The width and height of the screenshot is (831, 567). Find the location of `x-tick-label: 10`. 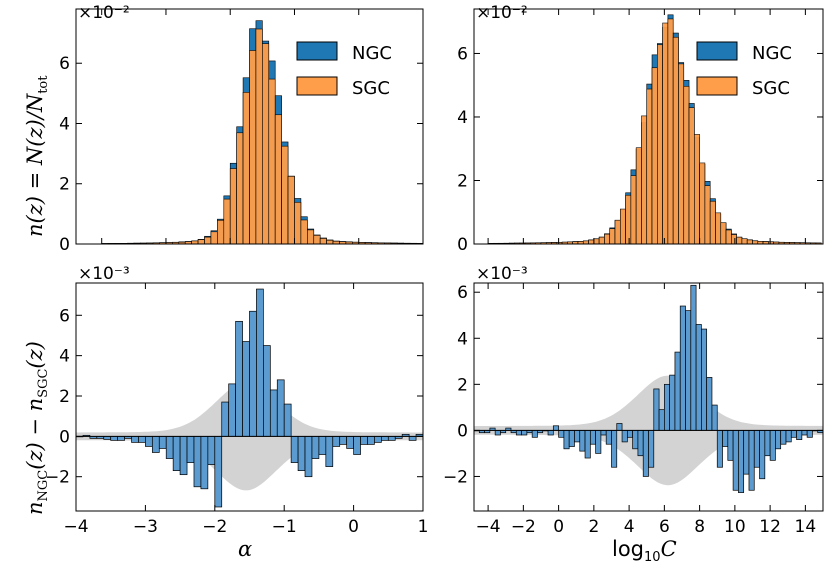

x-tick-label: 10 is located at coordinates (735, 527).